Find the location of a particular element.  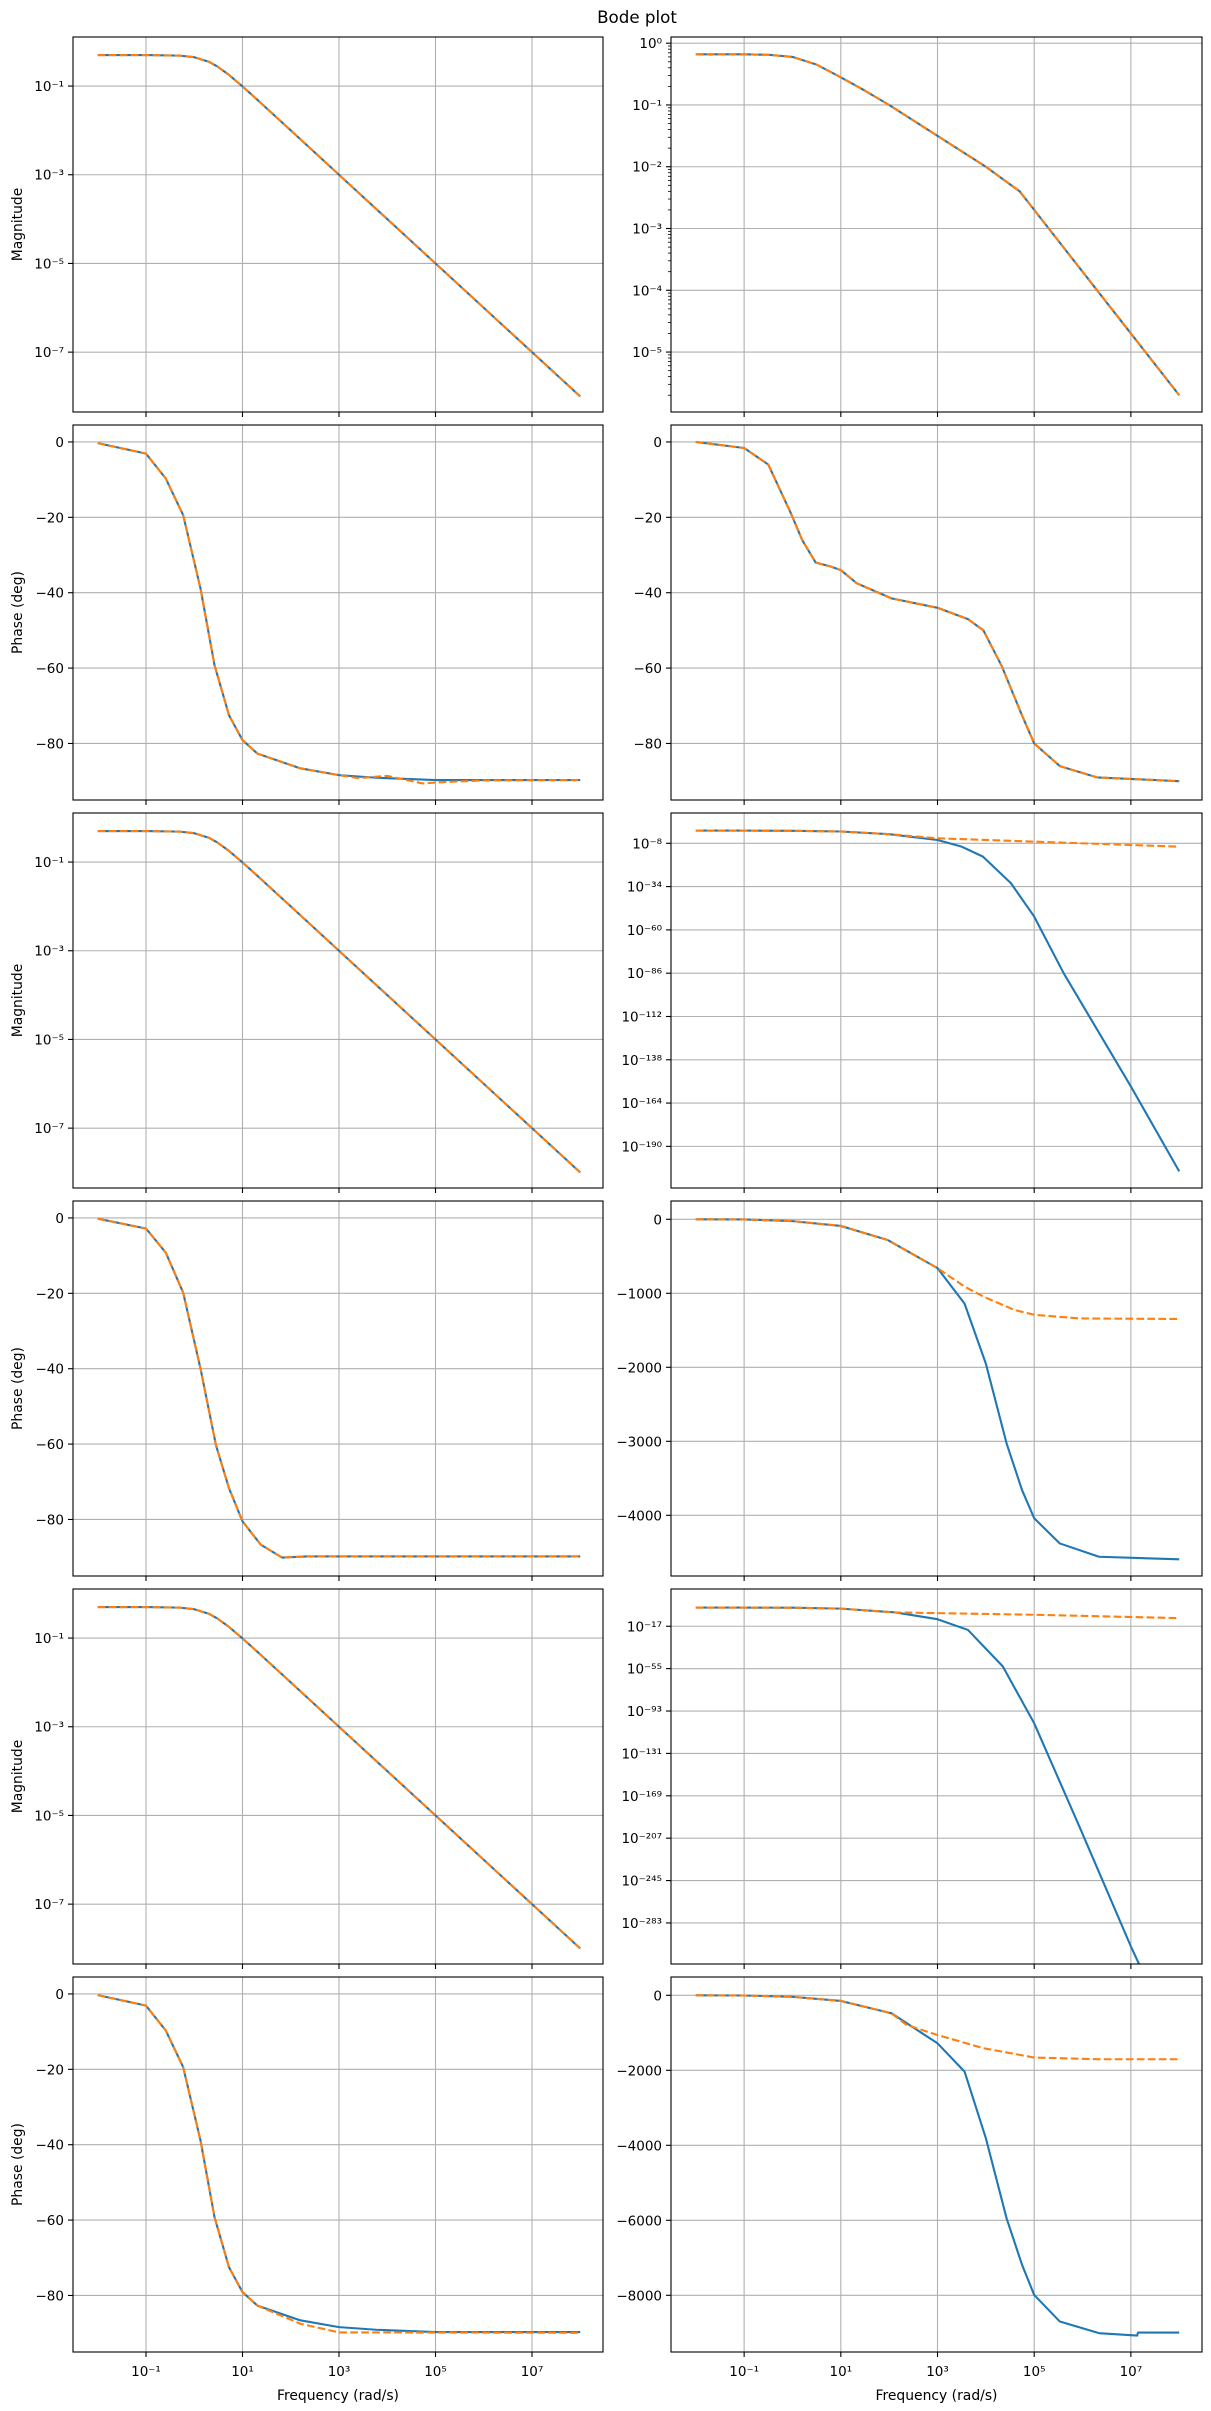

y-tick-label: 10⁻⁴ is located at coordinates (647, 291).